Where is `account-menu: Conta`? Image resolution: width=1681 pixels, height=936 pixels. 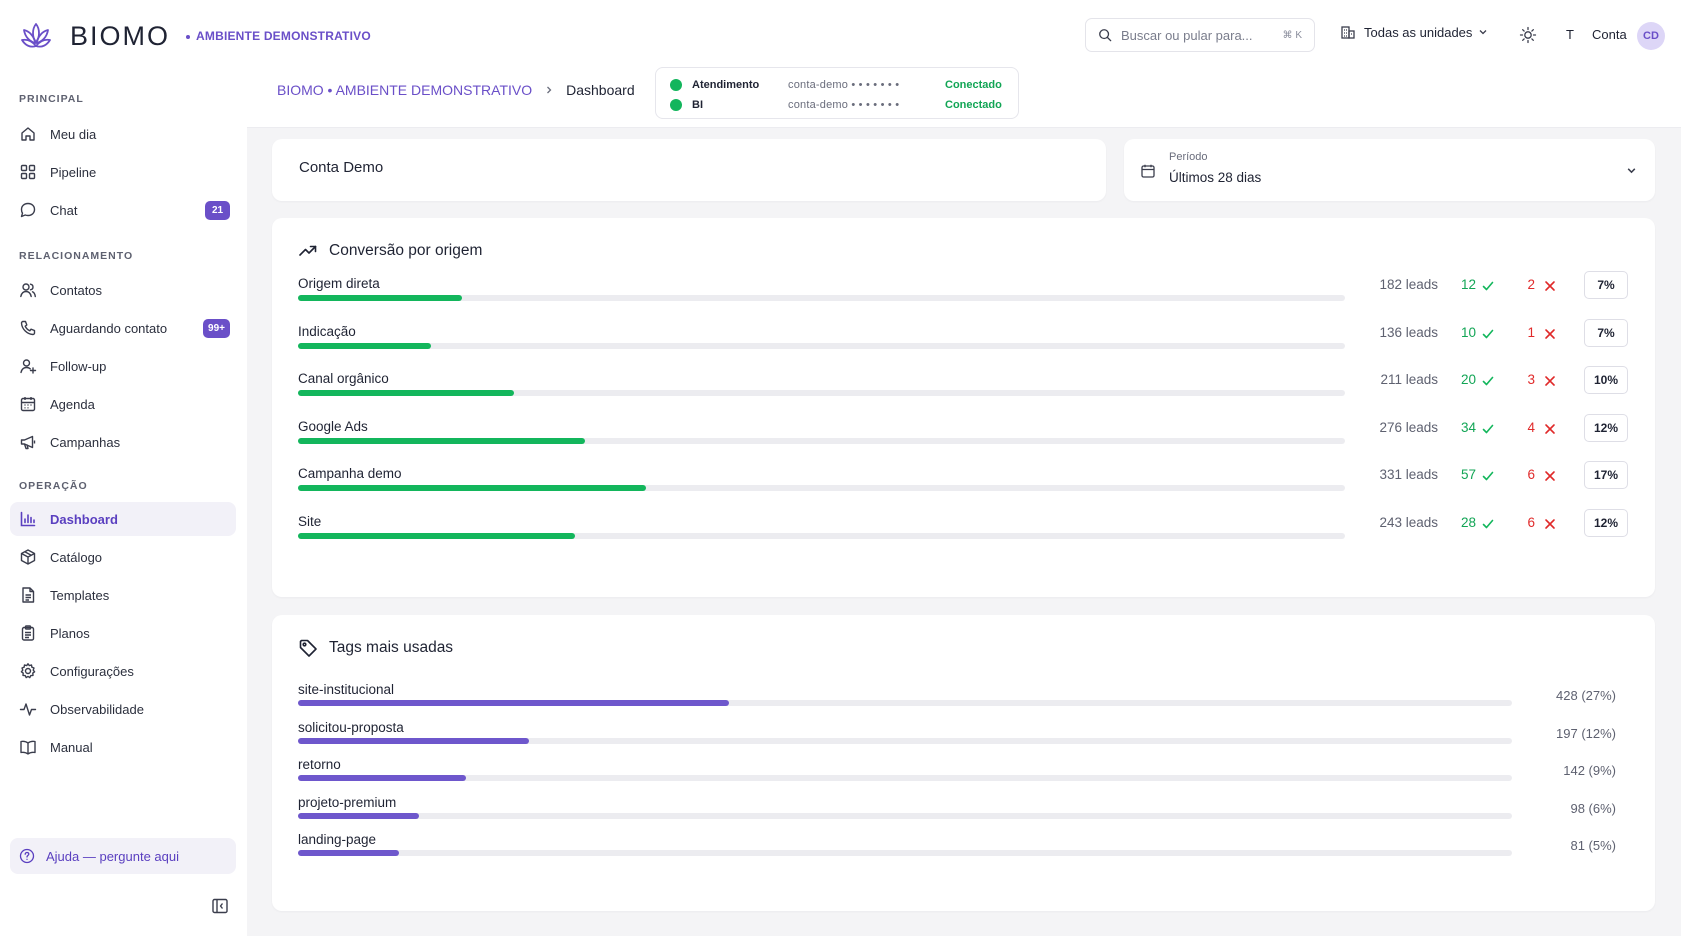 account-menu: Conta is located at coordinates (1609, 34).